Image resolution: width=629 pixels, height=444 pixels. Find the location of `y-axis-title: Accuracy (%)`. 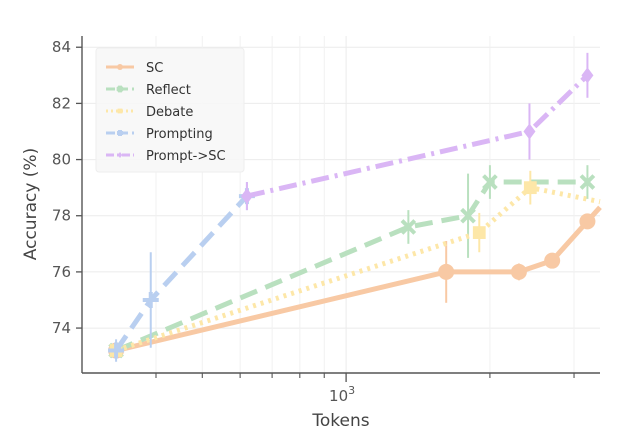

y-axis-title: Accuracy (%) is located at coordinates (31, 204).